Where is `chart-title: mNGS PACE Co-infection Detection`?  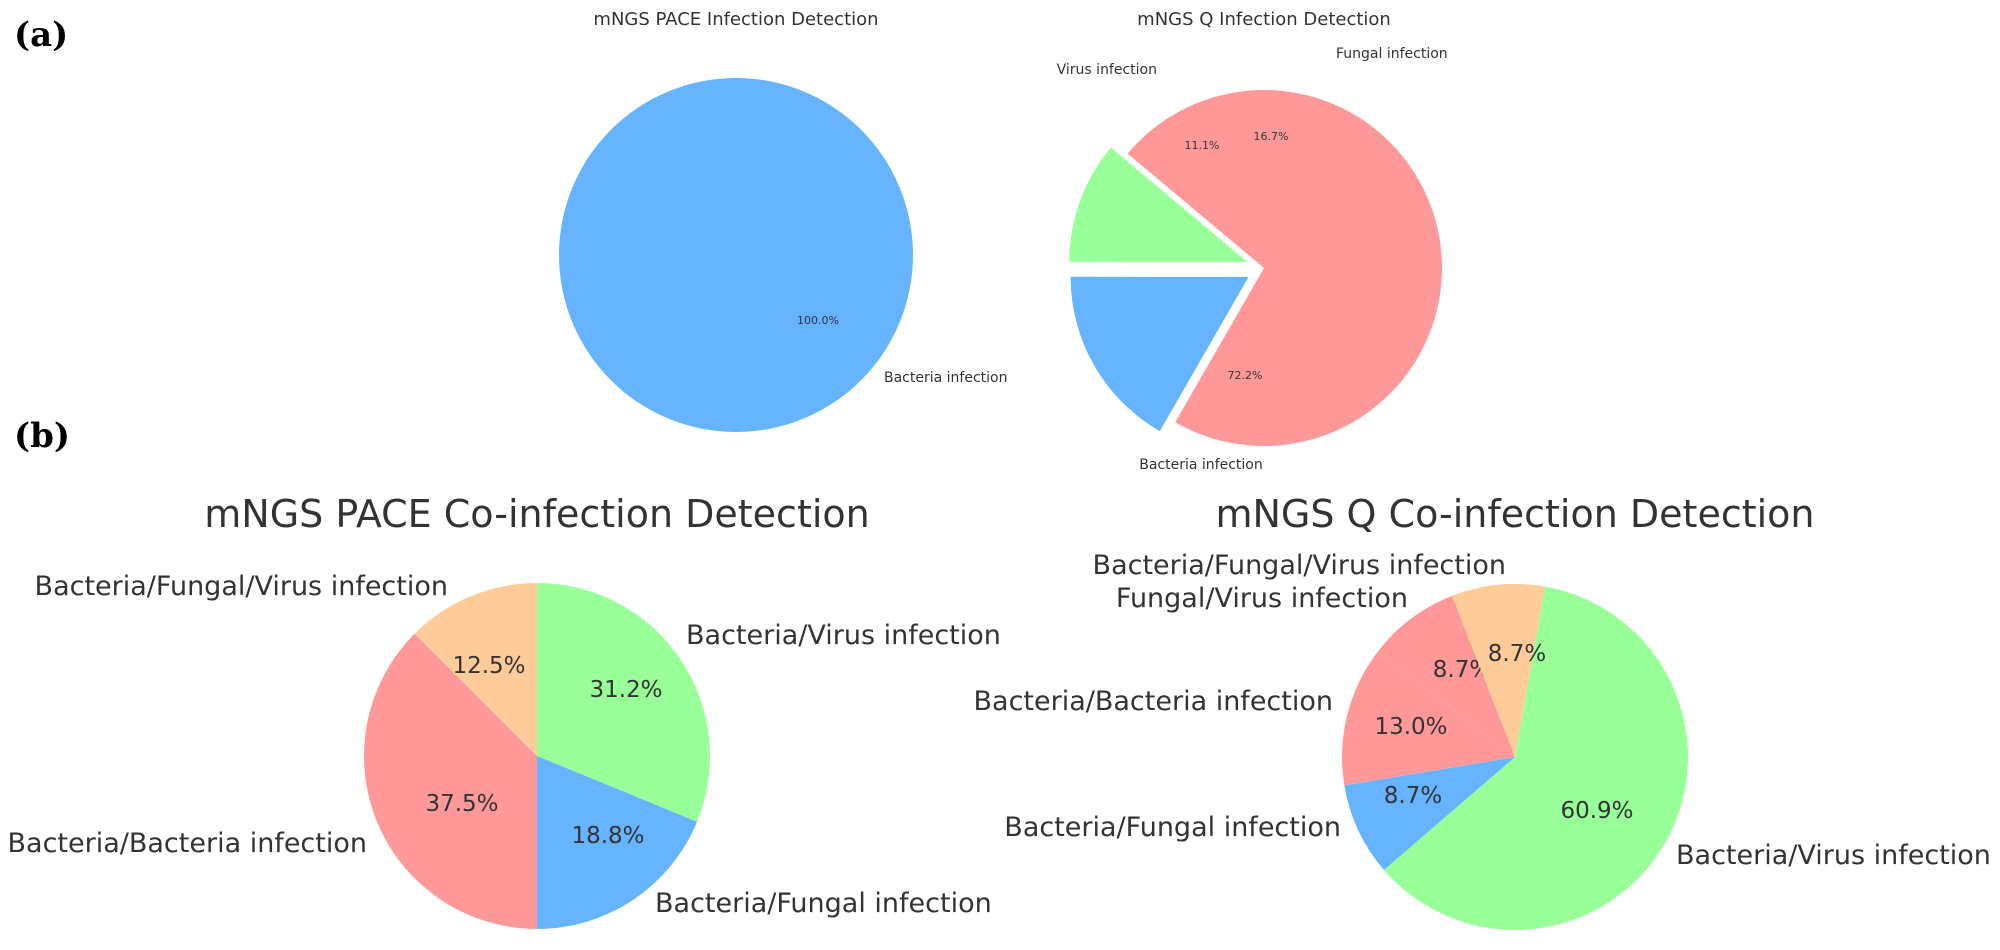 chart-title: mNGS PACE Co-infection Detection is located at coordinates (536, 514).